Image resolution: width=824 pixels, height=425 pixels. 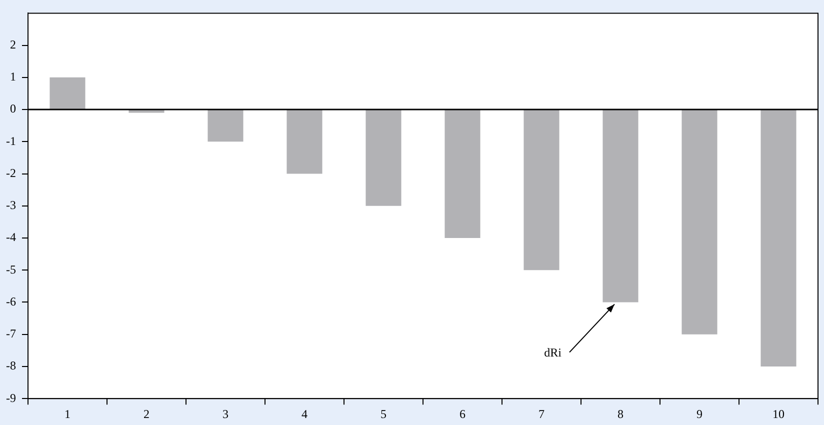 What do you see at coordinates (541, 413) in the screenshot?
I see `x-tick-label: 7` at bounding box center [541, 413].